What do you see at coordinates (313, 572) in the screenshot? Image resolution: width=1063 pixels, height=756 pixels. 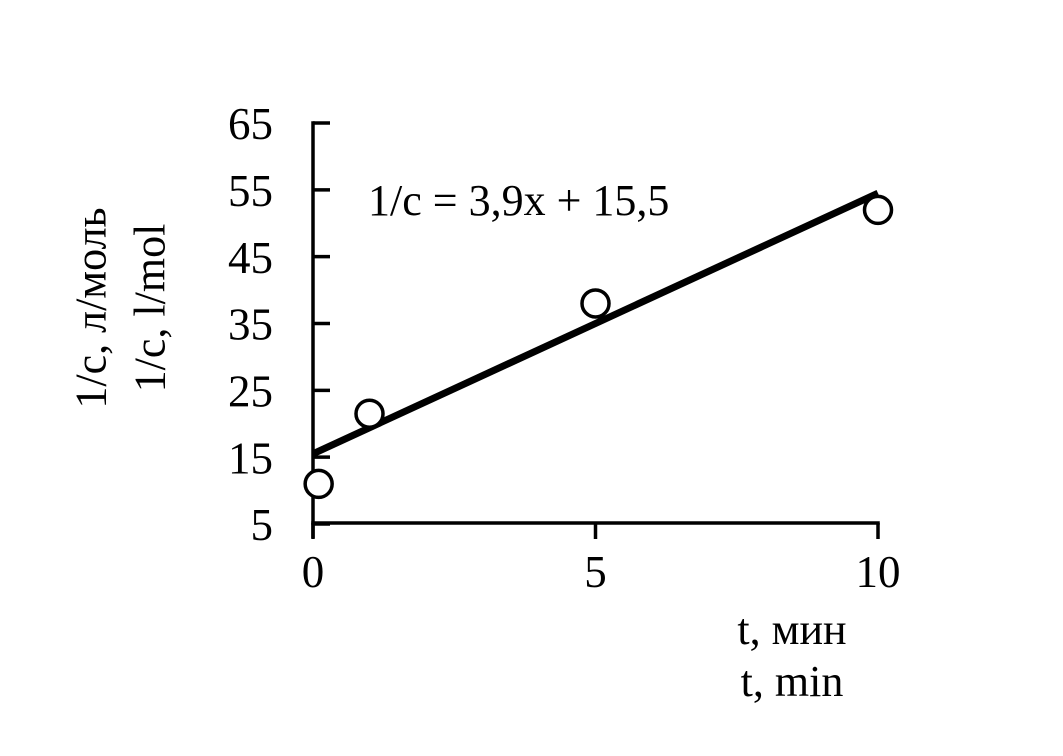 I see `x-tick-label: 0` at bounding box center [313, 572].